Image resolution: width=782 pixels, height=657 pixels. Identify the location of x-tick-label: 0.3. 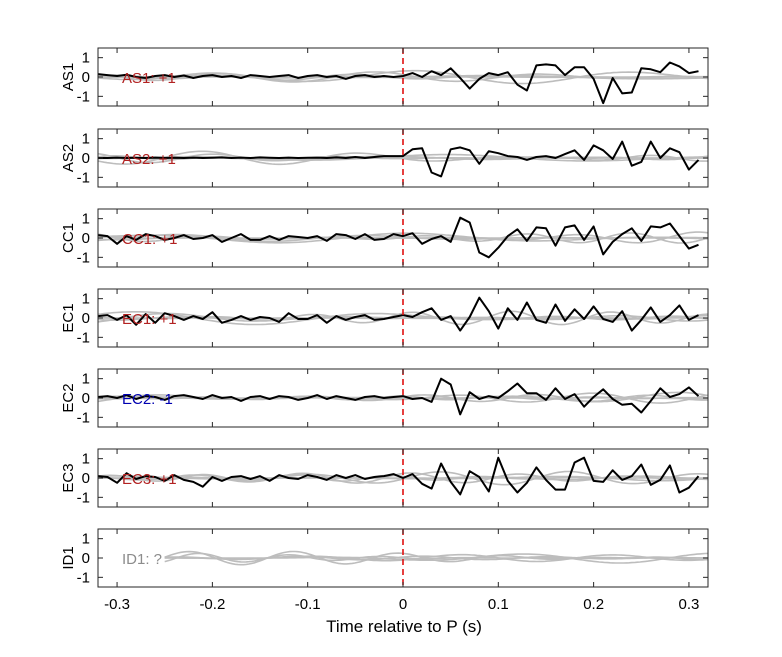
(689, 604).